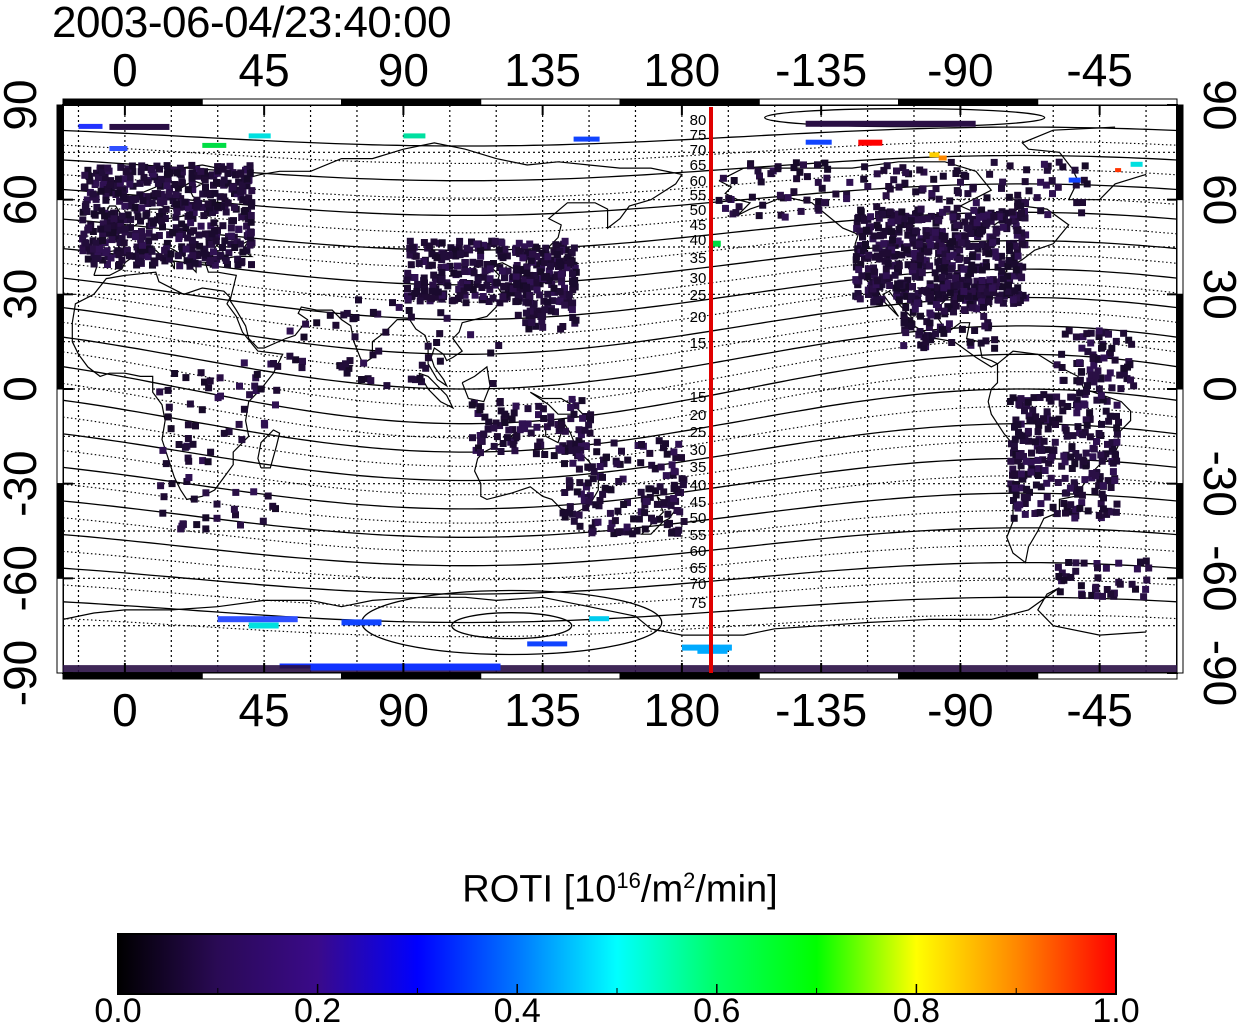  What do you see at coordinates (682, 70) in the screenshot?
I see `lon-label-top: 180` at bounding box center [682, 70].